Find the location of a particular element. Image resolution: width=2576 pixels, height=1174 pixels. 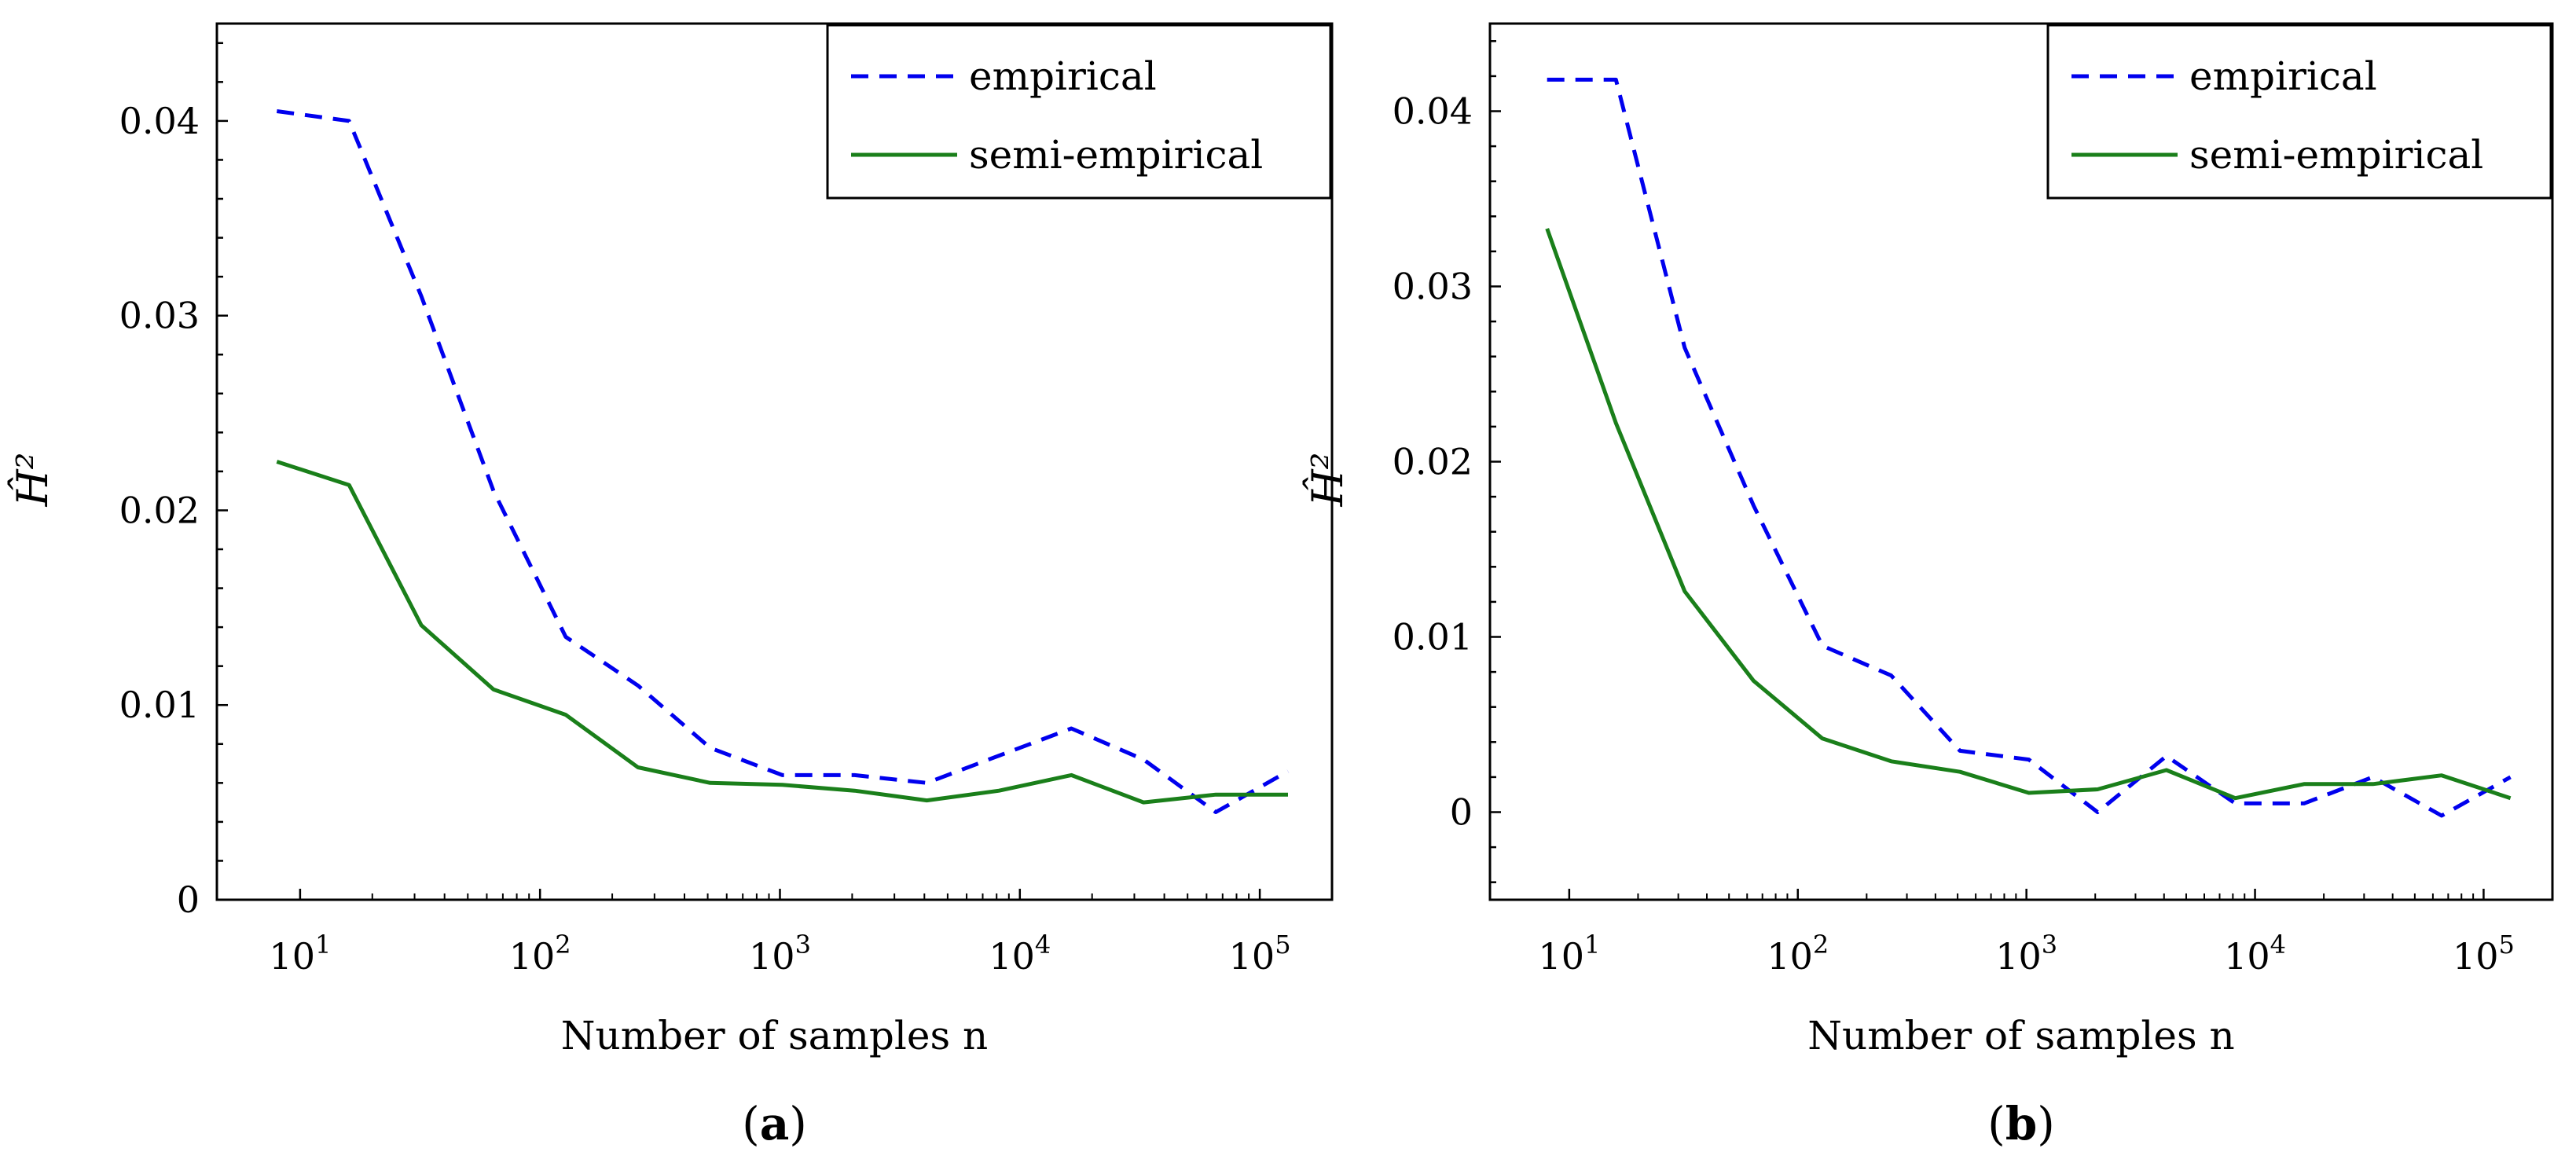

panel-letter: a is located at coordinates (775, 1123).